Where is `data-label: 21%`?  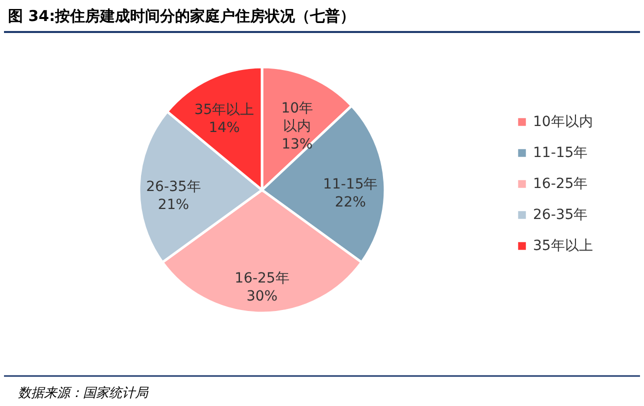
data-label: 21% is located at coordinates (174, 205).